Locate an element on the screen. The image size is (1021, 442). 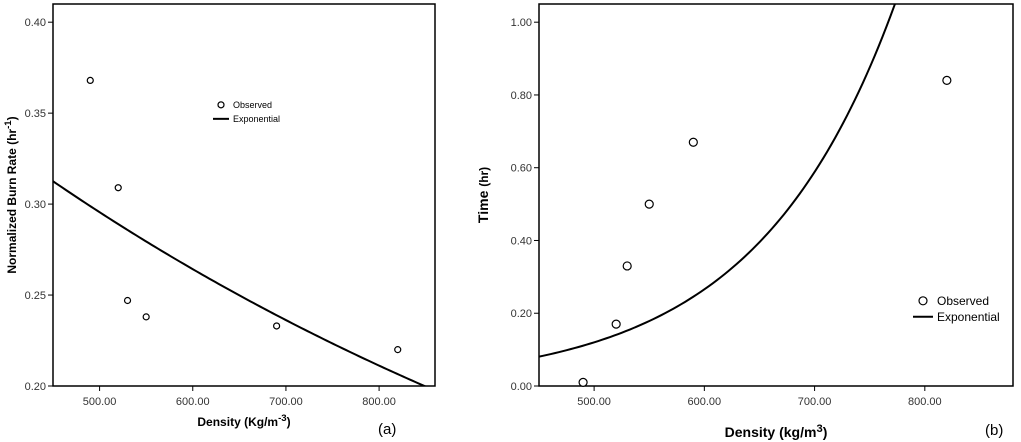
y-tick-label: 0.35 is located at coordinates (35, 114).